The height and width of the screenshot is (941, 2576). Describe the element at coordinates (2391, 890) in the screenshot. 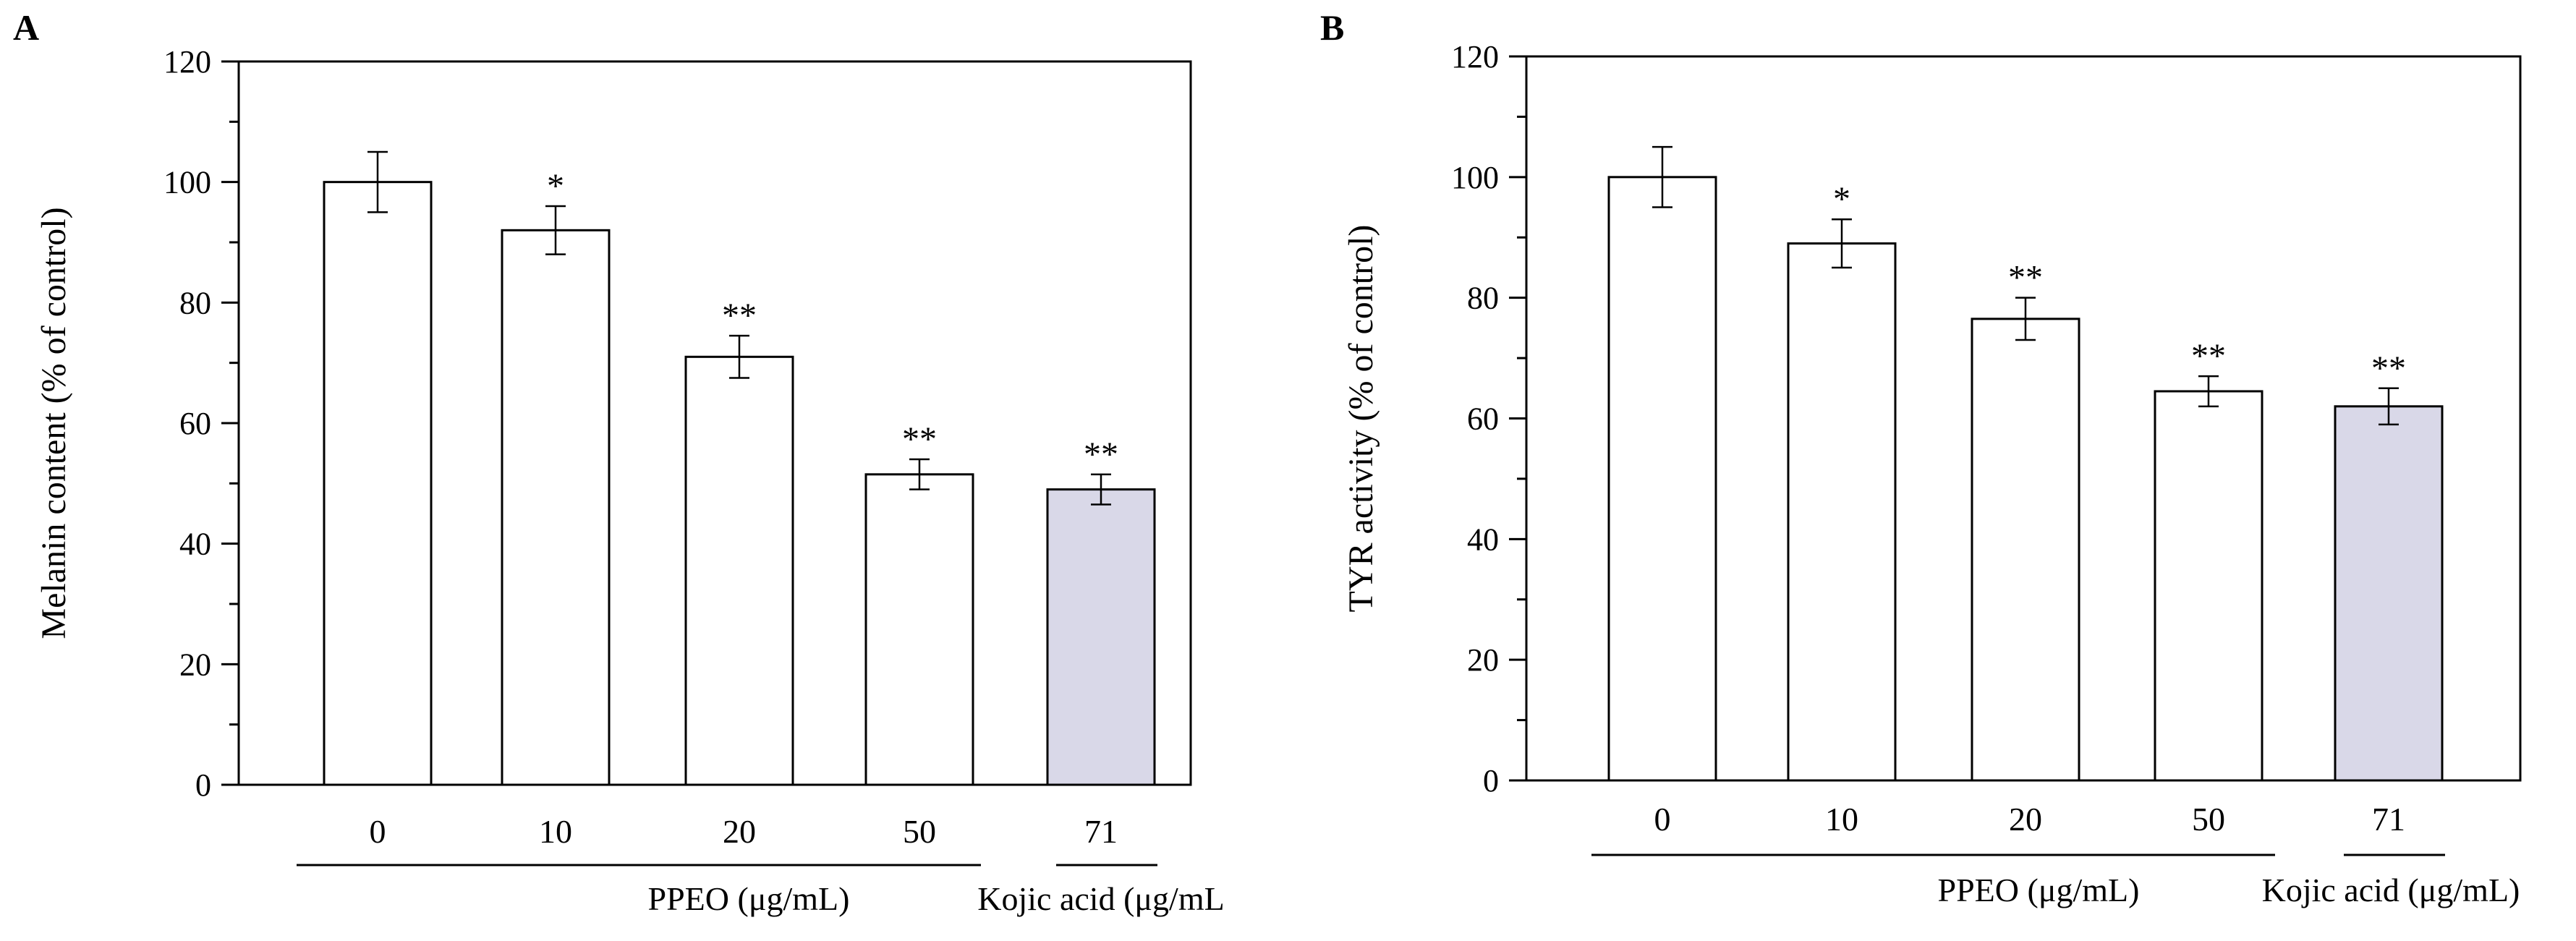

I see `group-label: Kojic acid (μg/mL)` at that location.